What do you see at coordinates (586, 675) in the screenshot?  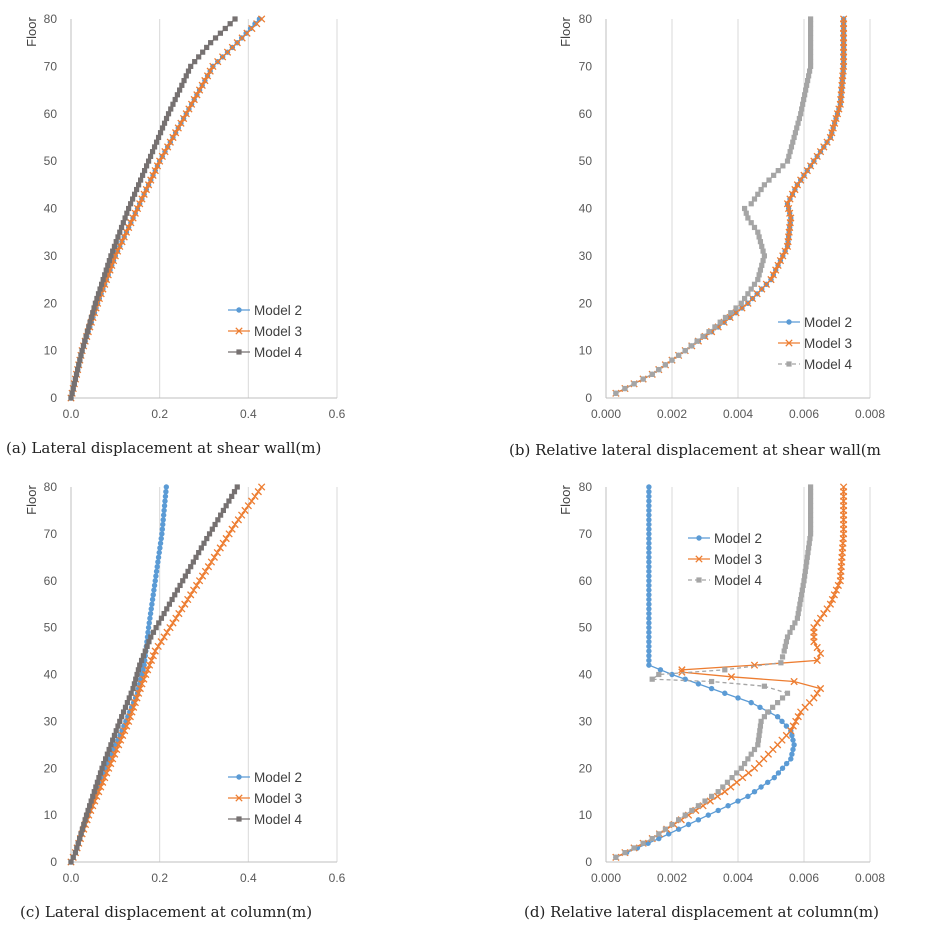 I see `y-tick-label: 40` at bounding box center [586, 675].